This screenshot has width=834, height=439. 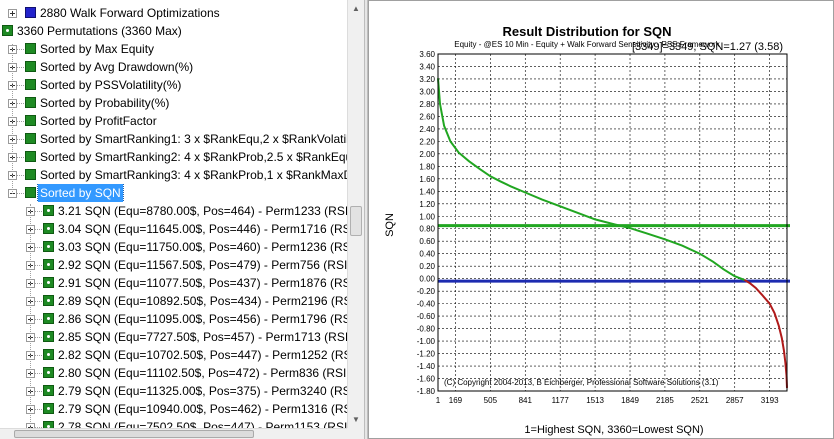 What do you see at coordinates (12, 13) in the screenshot?
I see `expand-plus-icon` at bounding box center [12, 13].